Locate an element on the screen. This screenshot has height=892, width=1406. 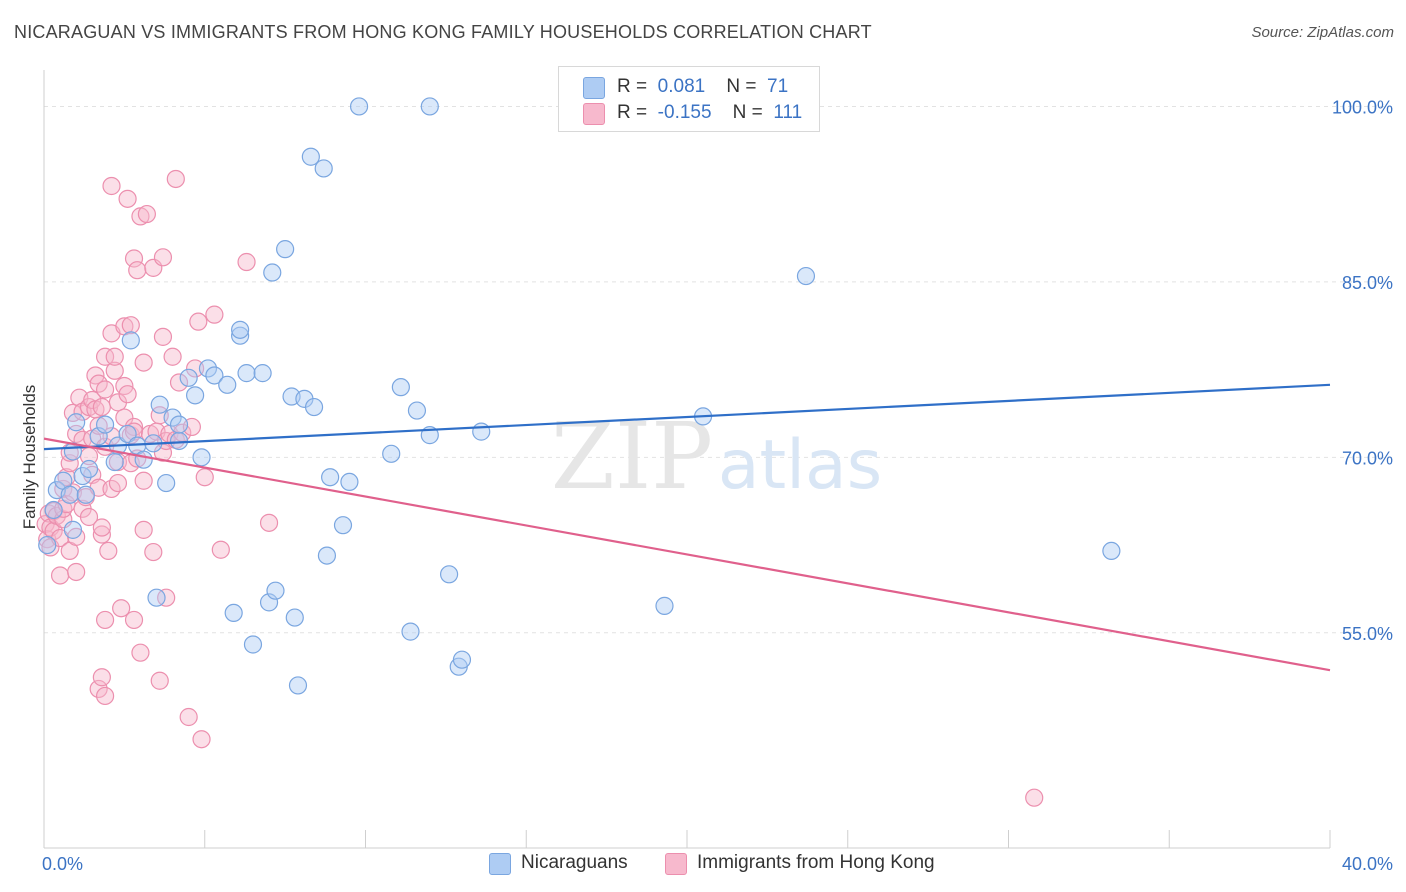
y-tick-label: 70.0% is located at coordinates (1367, 458).